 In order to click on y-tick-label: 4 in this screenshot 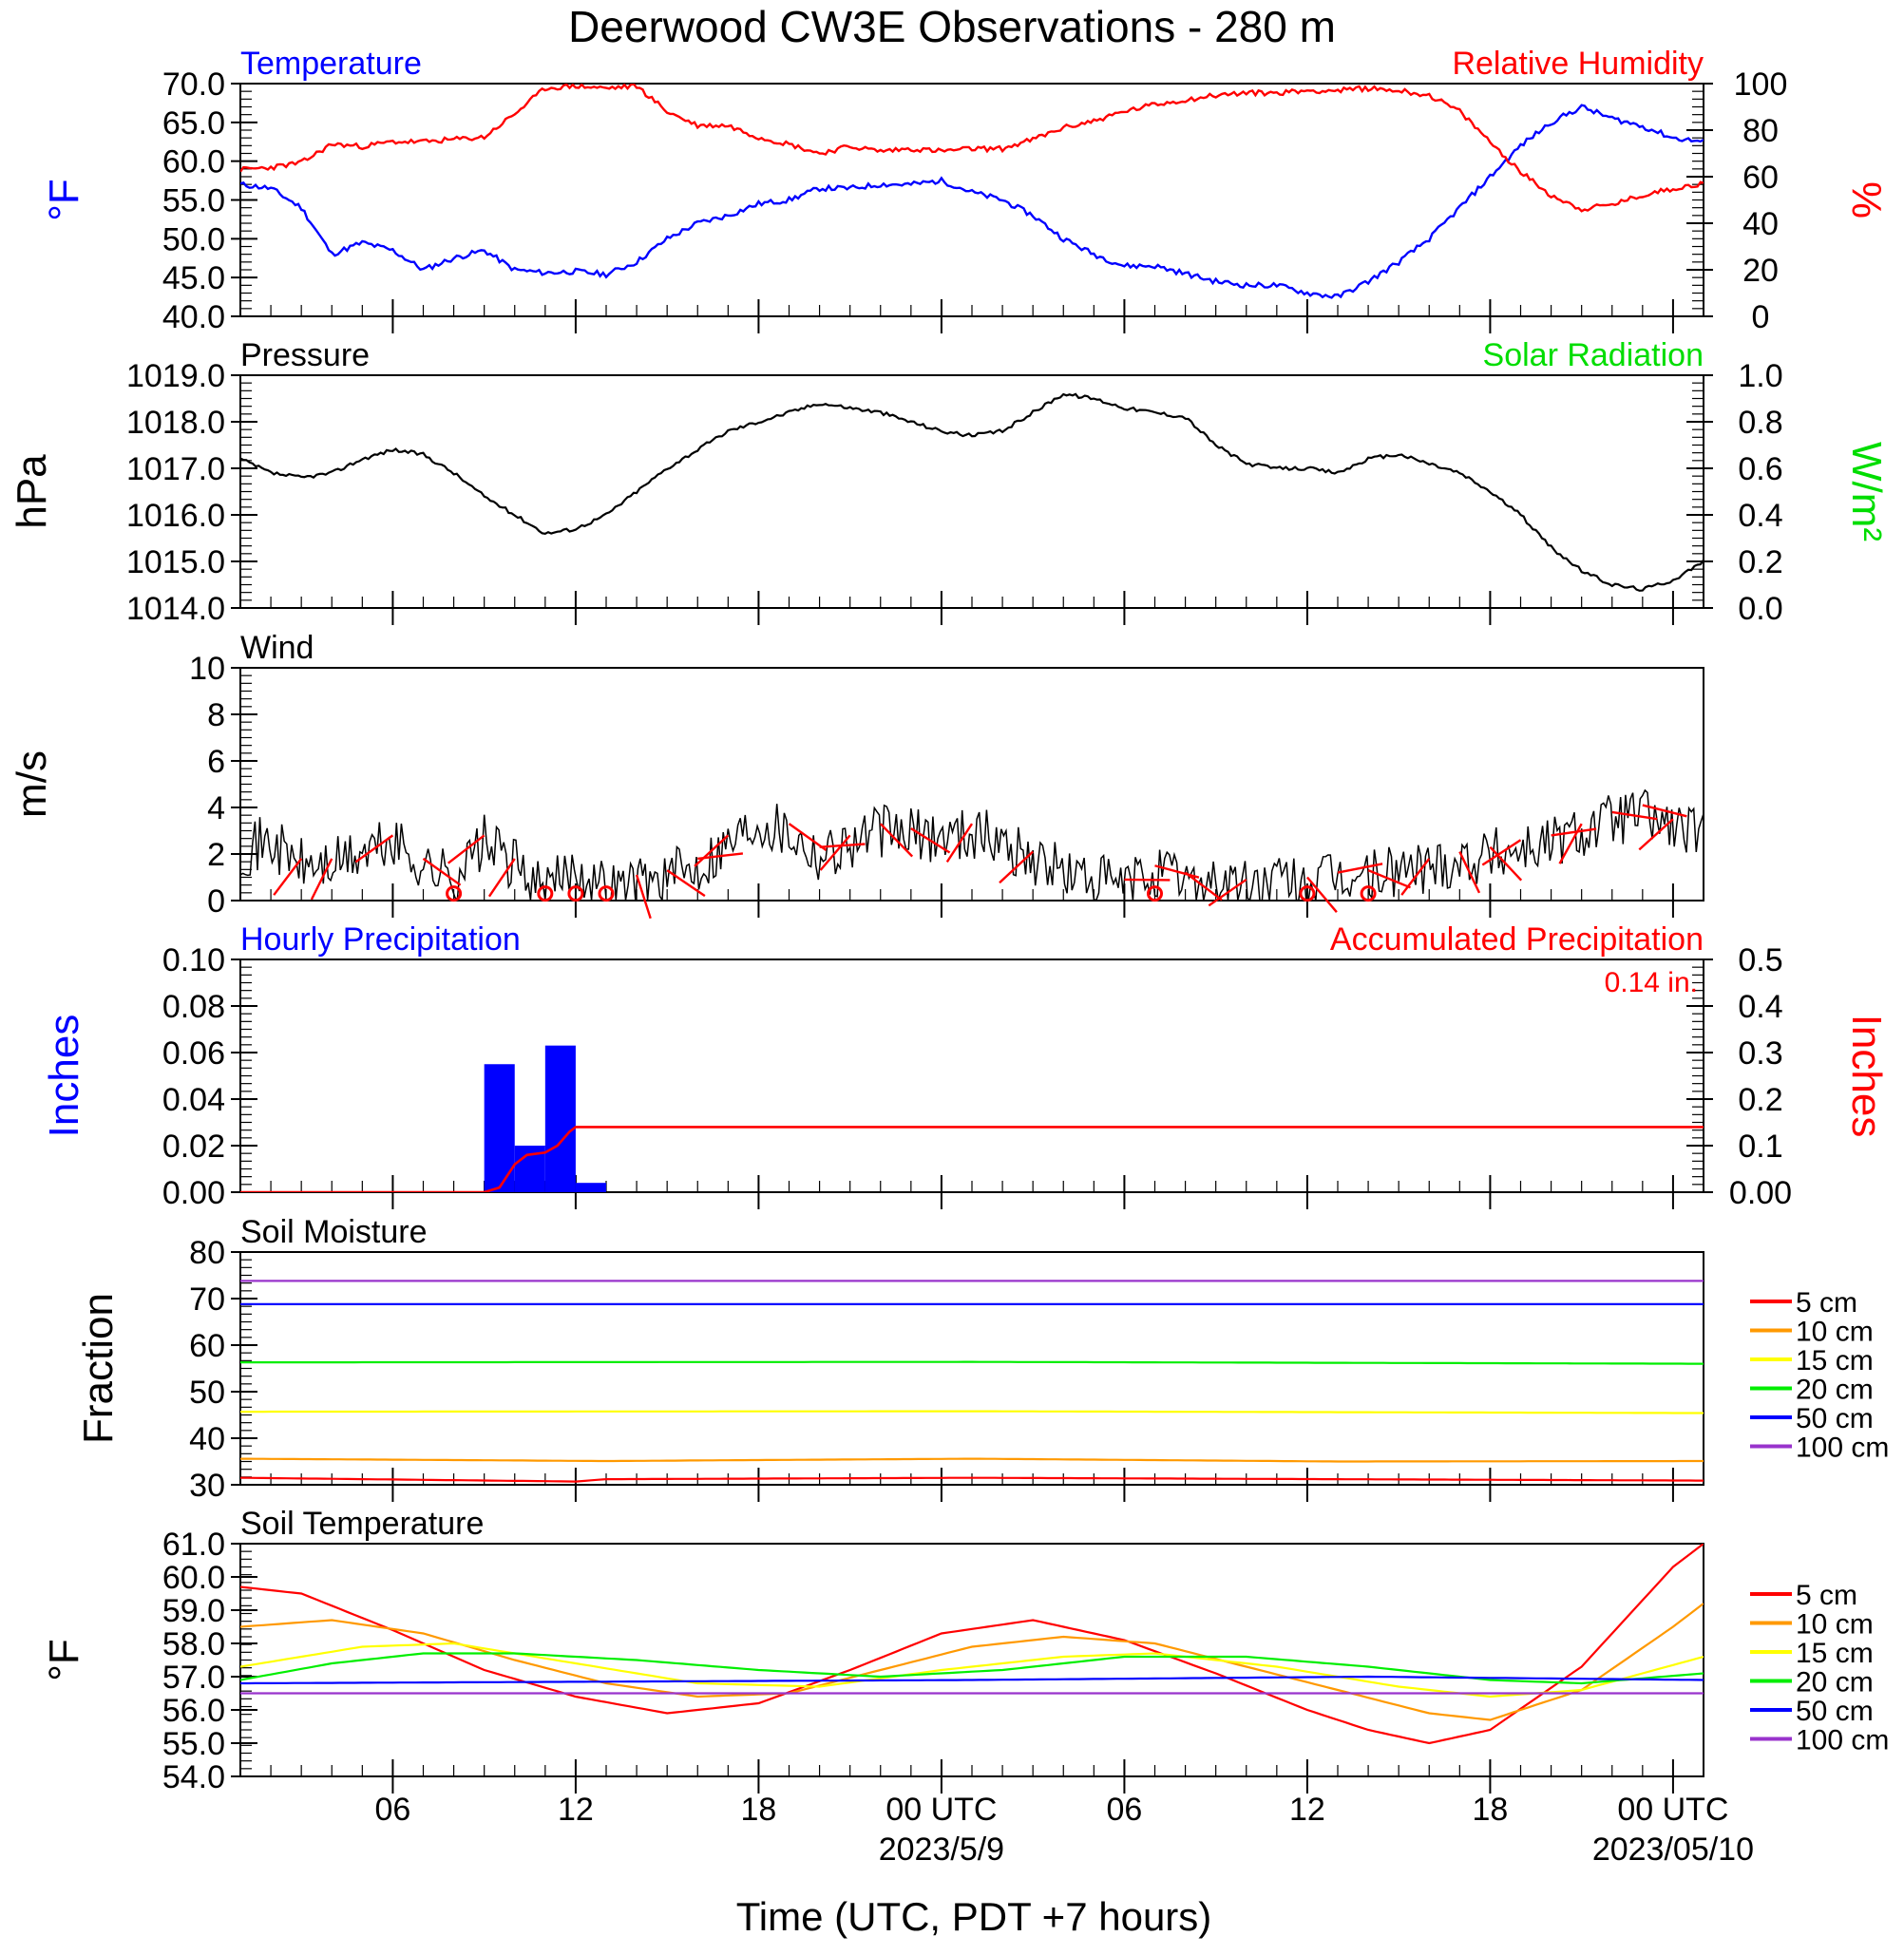, I will do `click(216, 808)`.